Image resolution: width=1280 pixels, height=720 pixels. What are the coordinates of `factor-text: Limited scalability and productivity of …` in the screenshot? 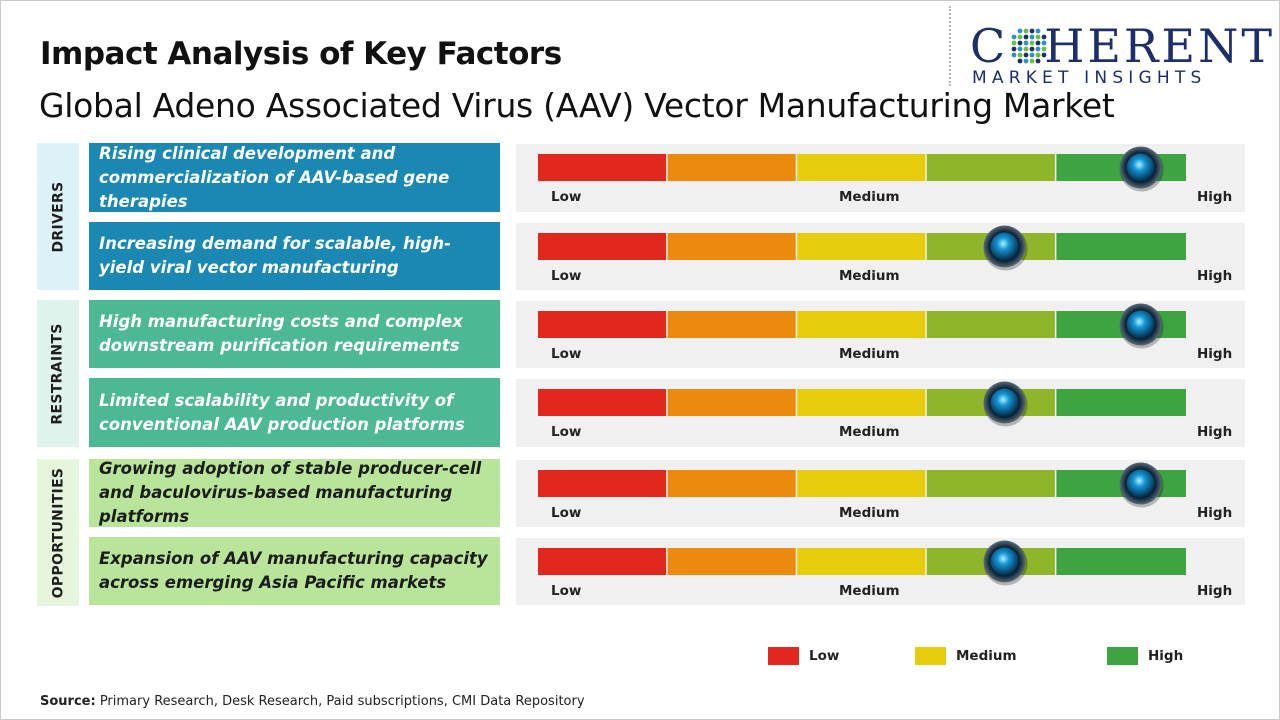 It's located at (282, 412).